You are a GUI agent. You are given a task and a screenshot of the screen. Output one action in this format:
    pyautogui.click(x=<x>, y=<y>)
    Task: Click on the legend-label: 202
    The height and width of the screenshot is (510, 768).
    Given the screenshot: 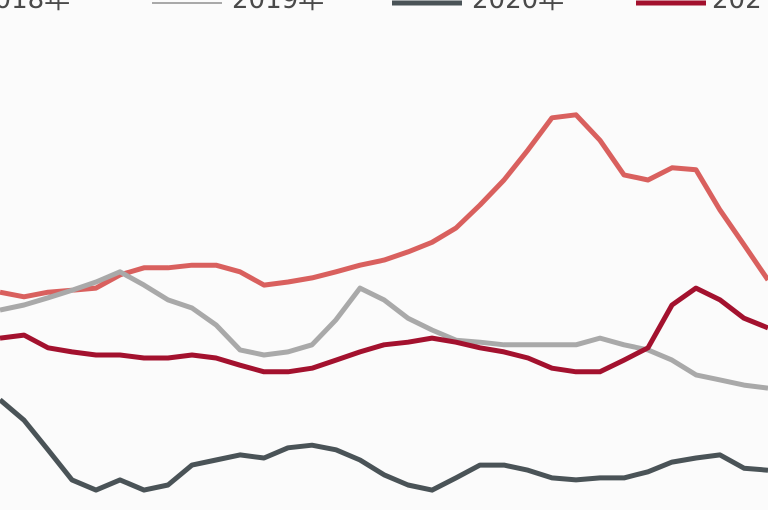 What is the action you would take?
    pyautogui.click(x=737, y=7)
    